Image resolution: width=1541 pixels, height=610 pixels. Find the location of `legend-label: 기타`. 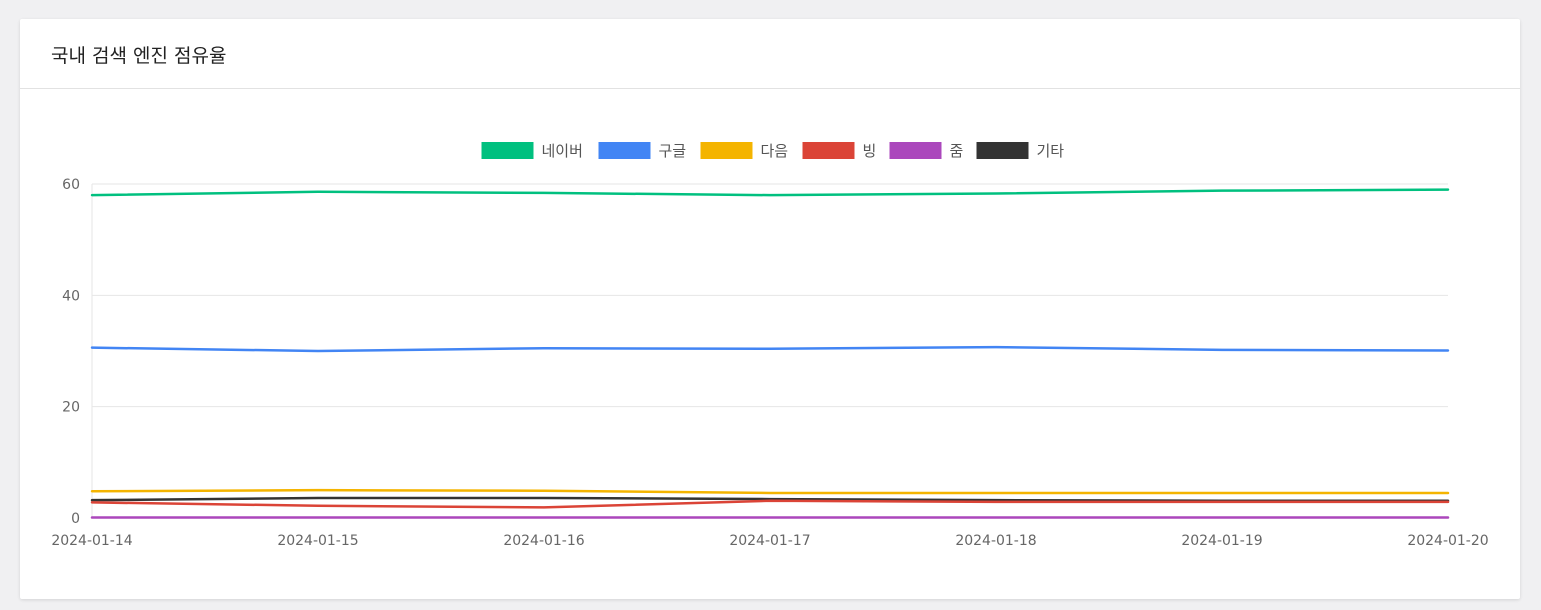

legend-label: 기타 is located at coordinates (1051, 151).